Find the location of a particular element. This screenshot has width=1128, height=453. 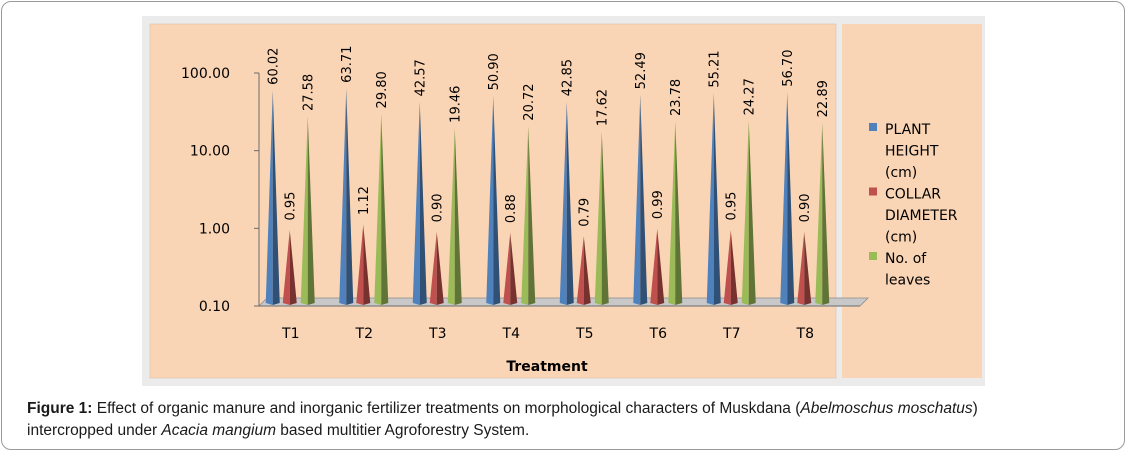

cone-t6-s2-side is located at coordinates (661, 266).